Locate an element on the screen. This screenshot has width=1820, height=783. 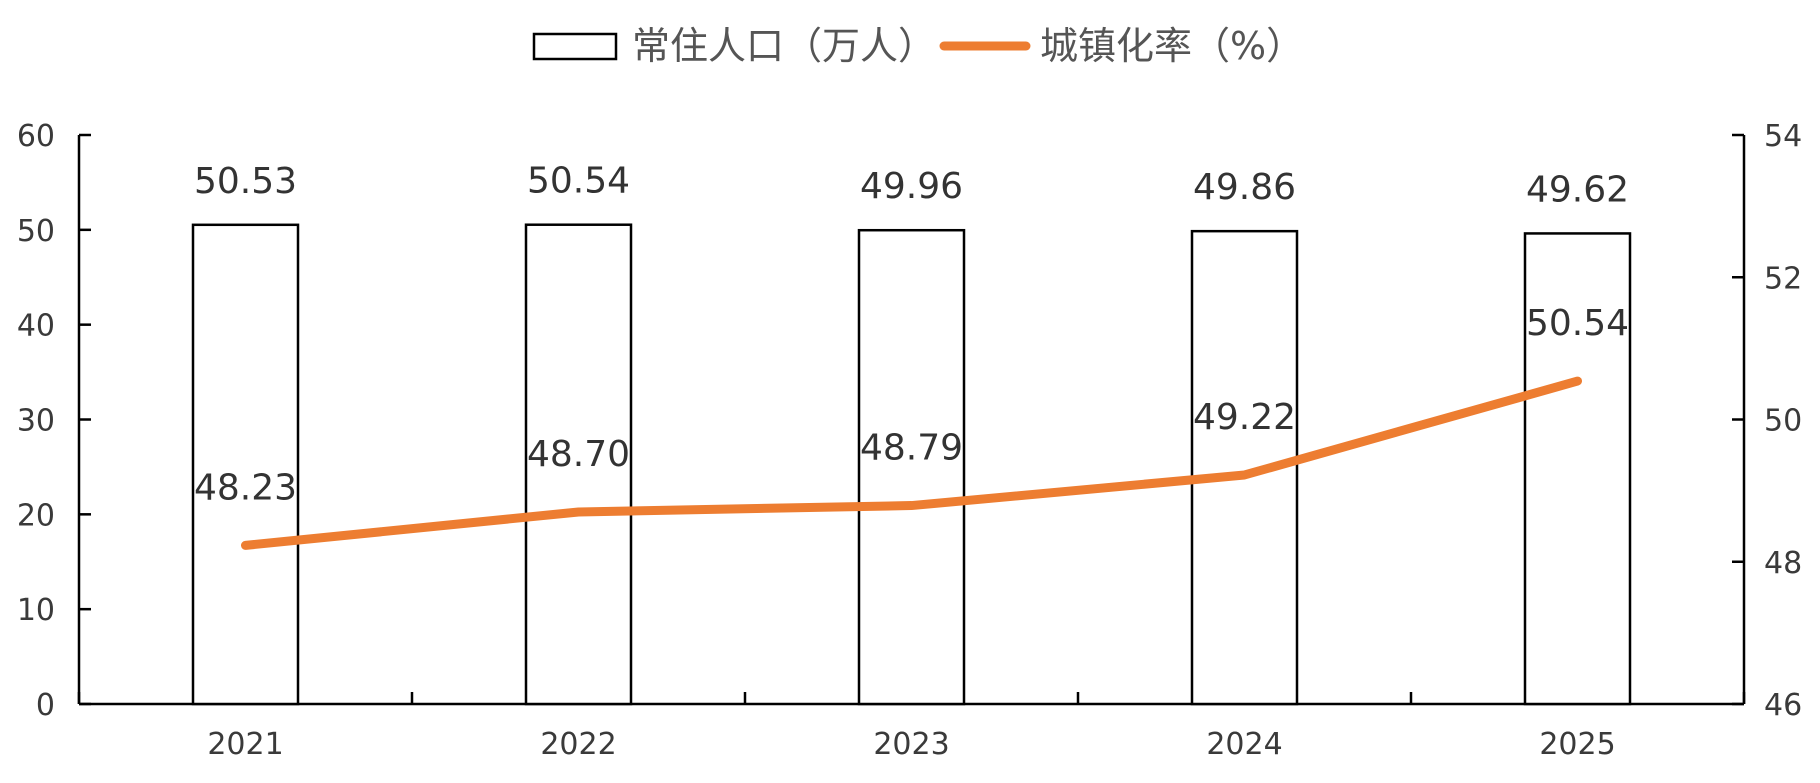
line-data-label: 50.54 is located at coordinates (1577, 323).